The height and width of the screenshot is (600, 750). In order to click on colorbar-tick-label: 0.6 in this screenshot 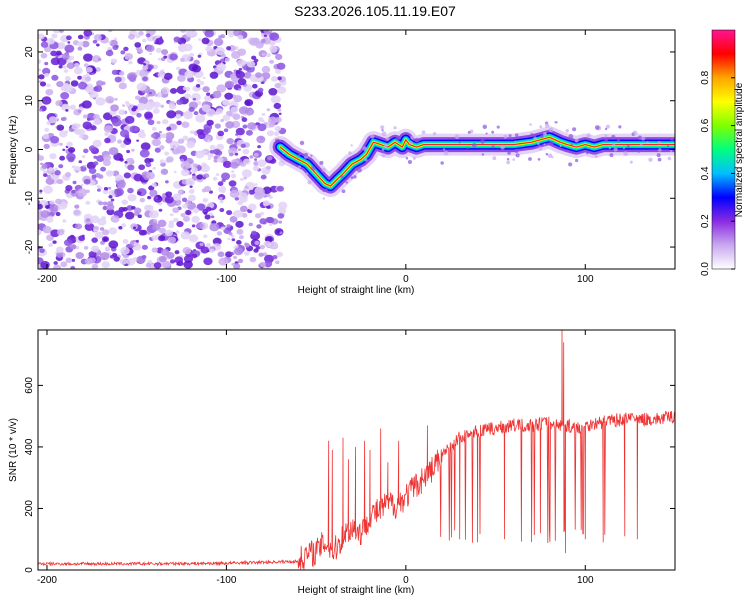, I will do `click(705, 125)`.